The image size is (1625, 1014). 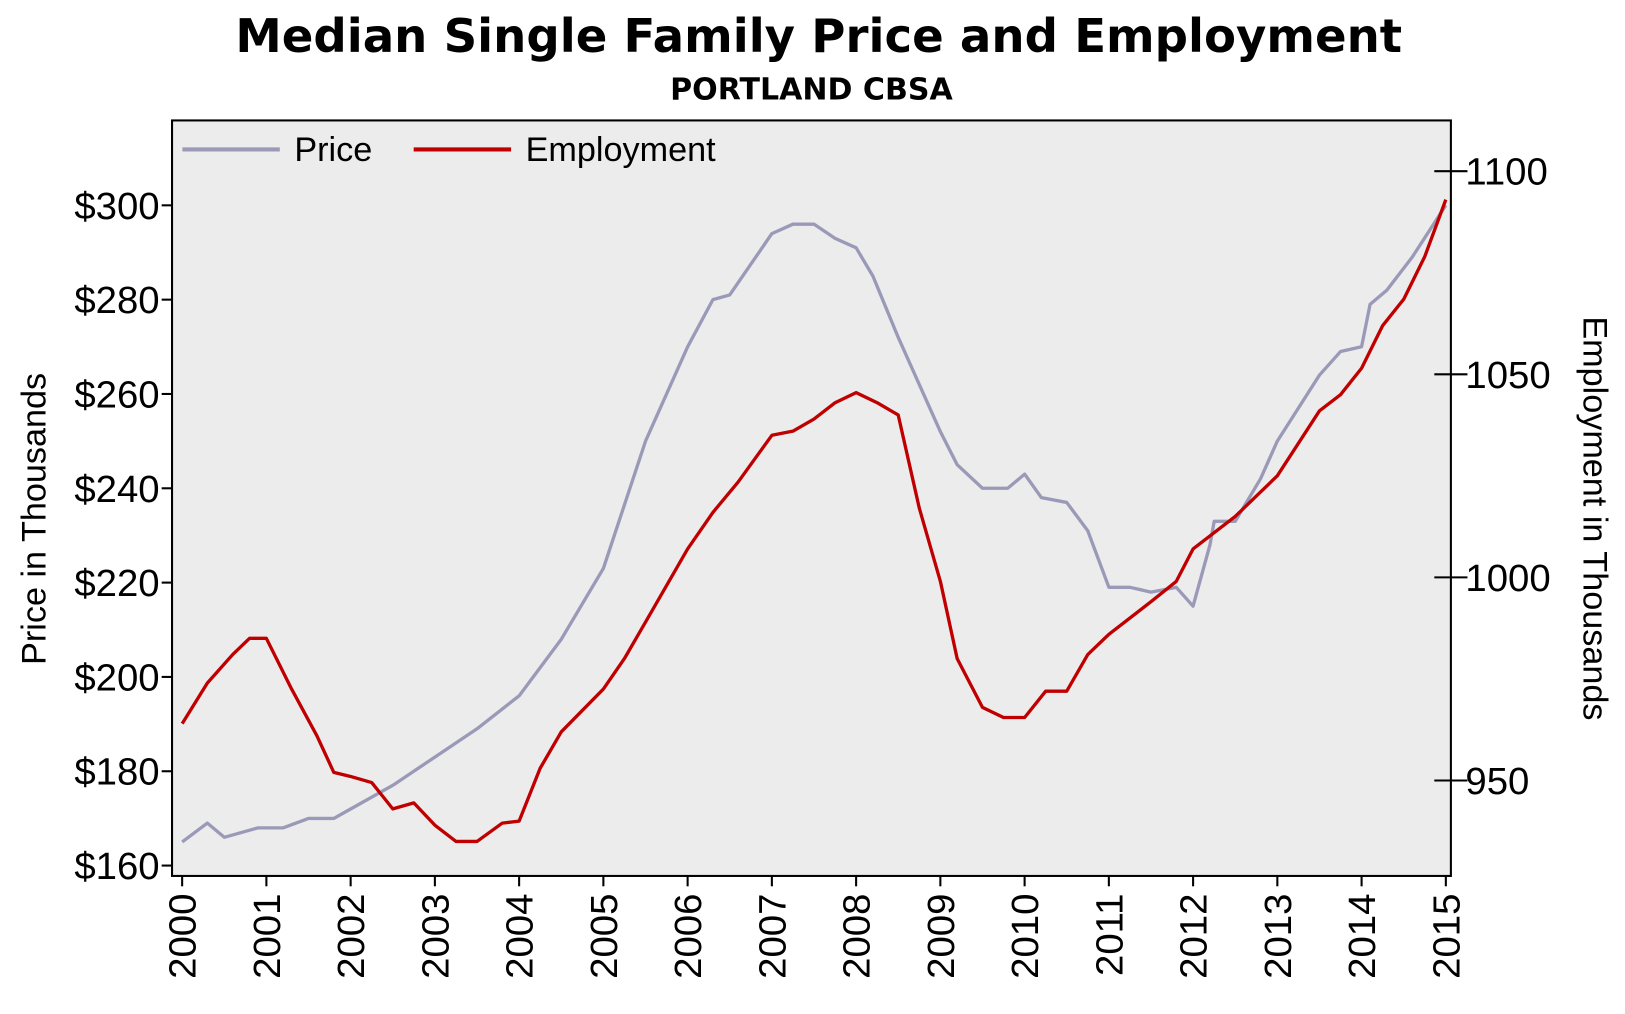 What do you see at coordinates (435, 936) in the screenshot?
I see `x-tick-label: 2003` at bounding box center [435, 936].